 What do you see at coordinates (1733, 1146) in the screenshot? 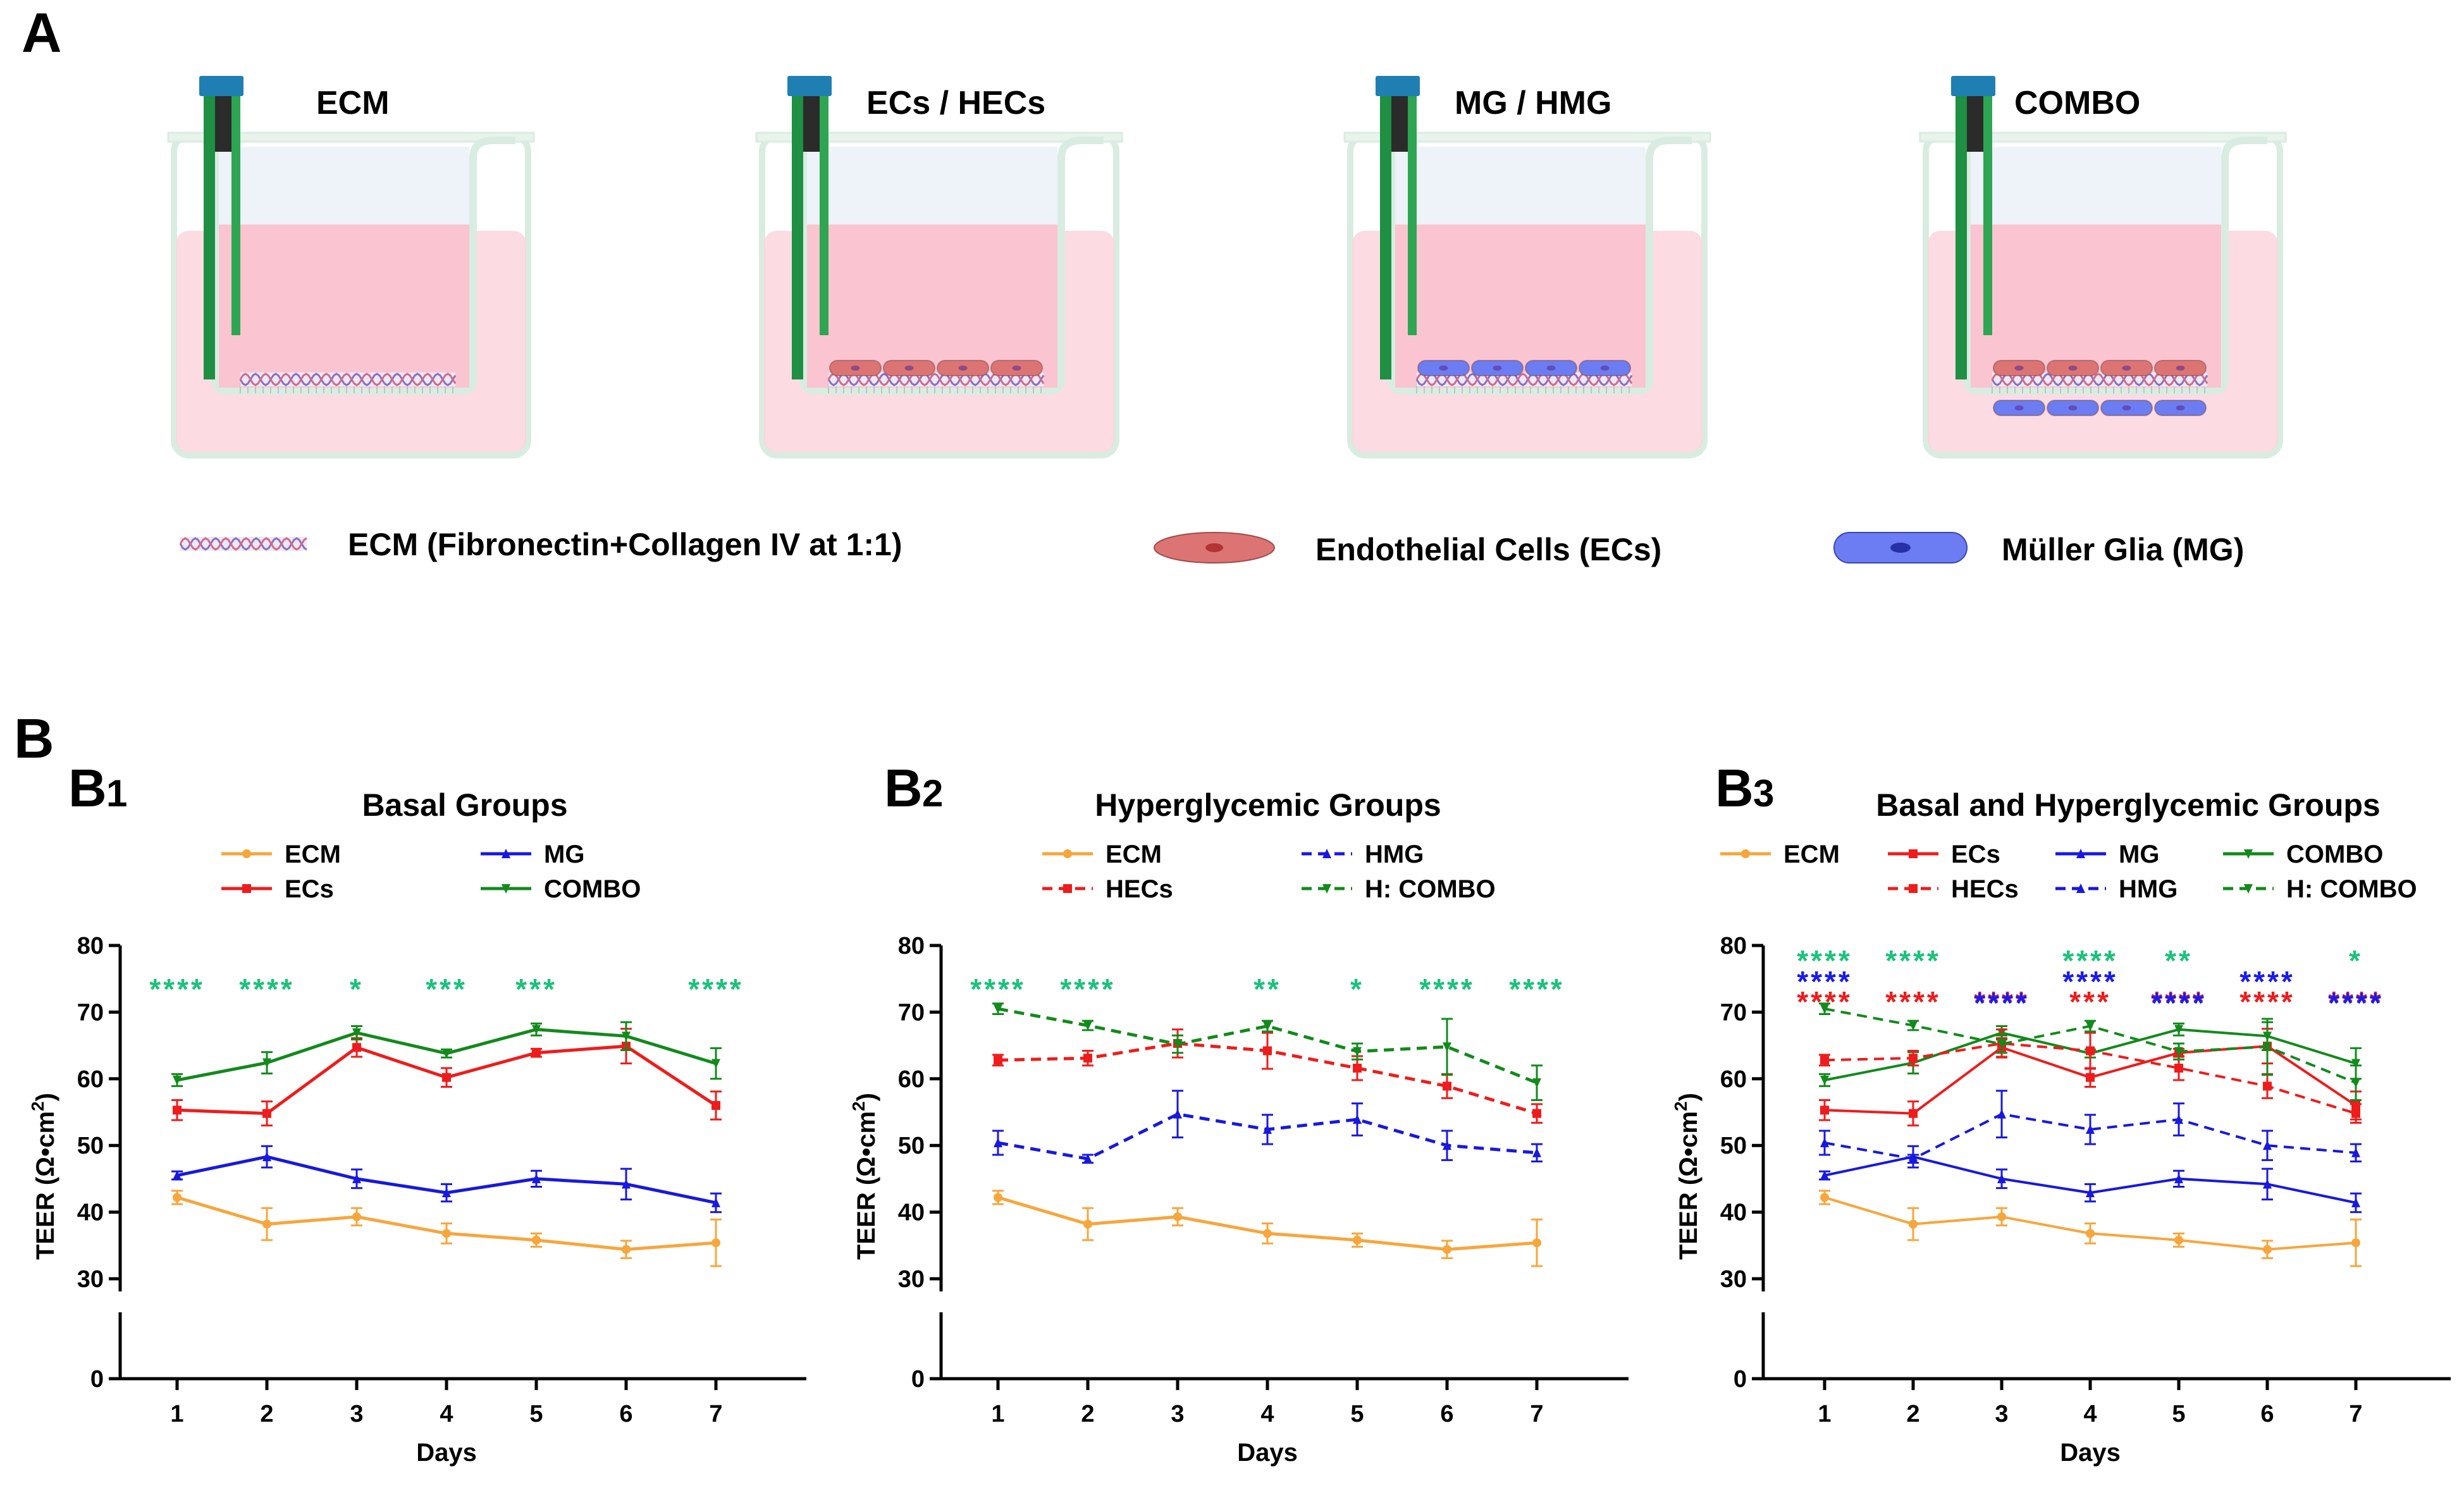
I see `y-tick-label: 50` at bounding box center [1733, 1146].